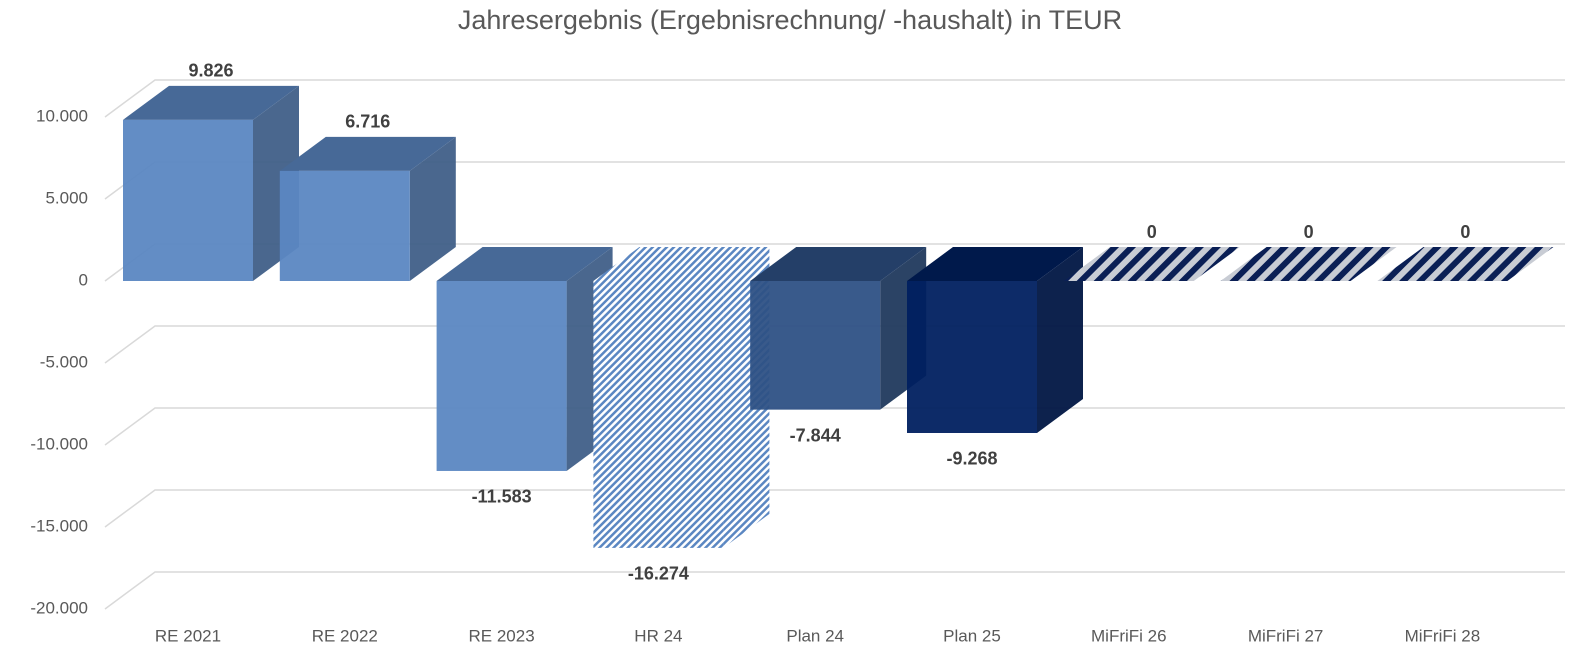  What do you see at coordinates (502, 635) in the screenshot?
I see `x-tick-label: RE 2023` at bounding box center [502, 635].